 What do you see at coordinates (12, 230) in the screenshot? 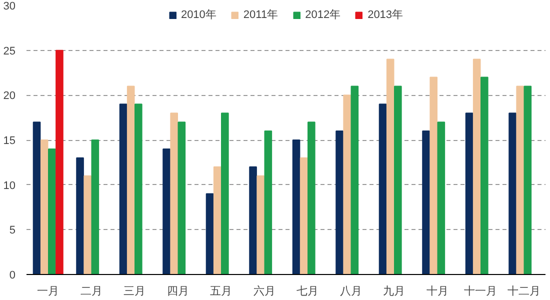
I see `y-tick-label: 5` at bounding box center [12, 230].